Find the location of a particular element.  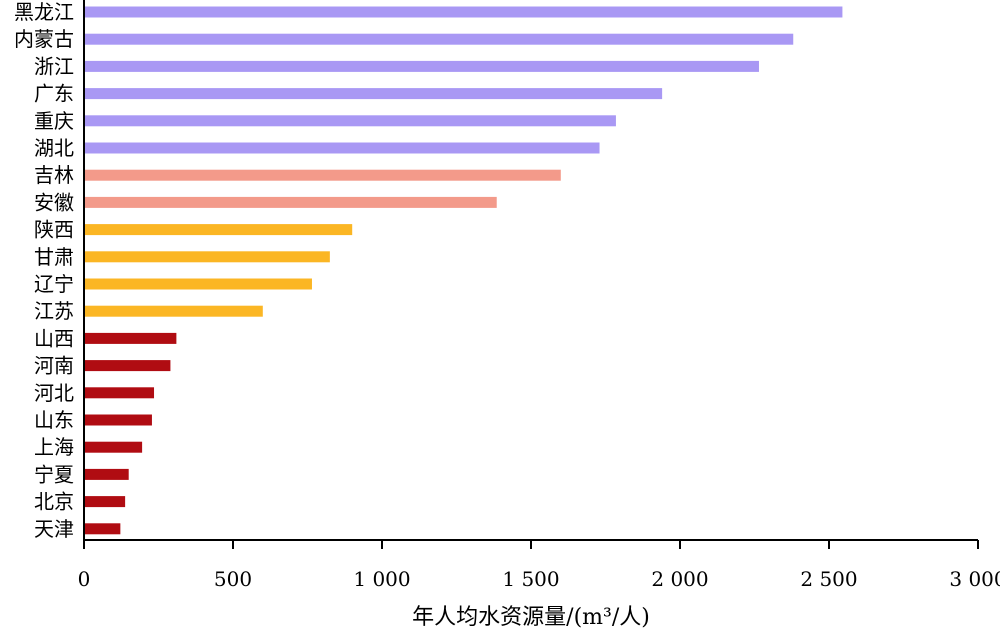

x-tick-label: 1 500 is located at coordinates (530, 579).